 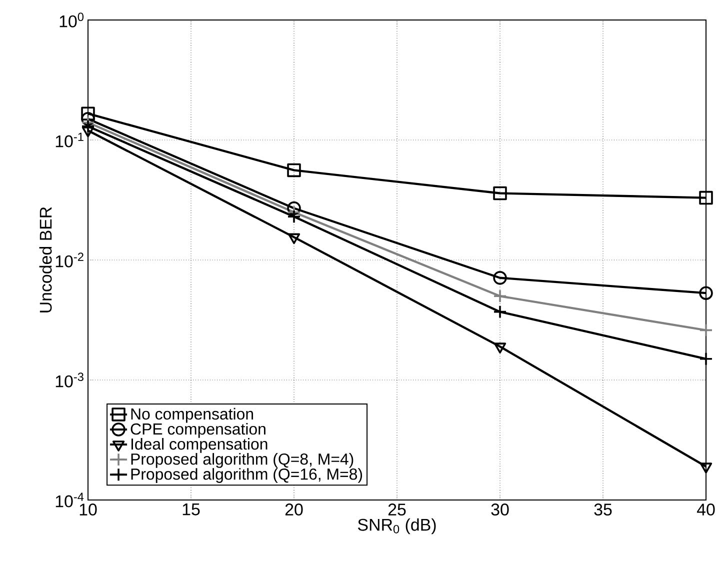 I want to click on x-tick-label: 15, so click(x=191, y=510).